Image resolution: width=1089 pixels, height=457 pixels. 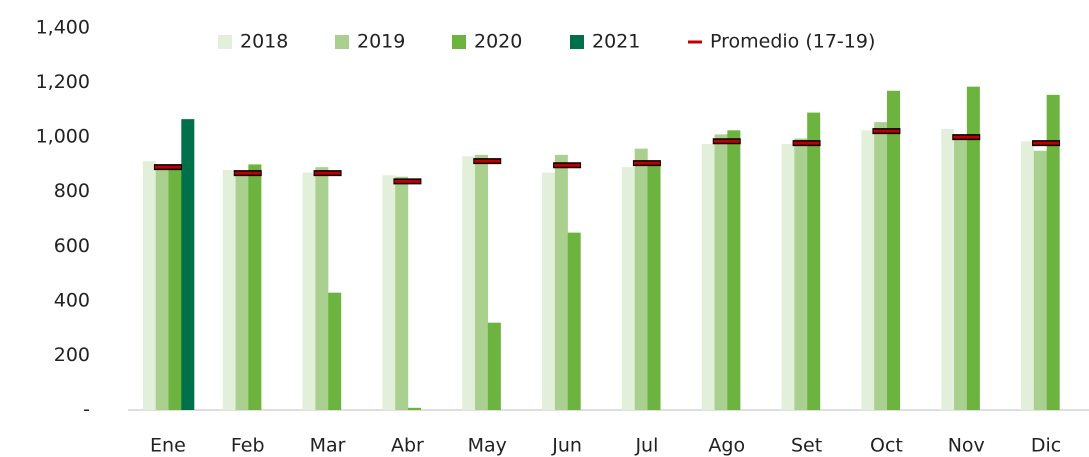 What do you see at coordinates (72, 246) in the screenshot?
I see `y-tick-label: 600` at bounding box center [72, 246].